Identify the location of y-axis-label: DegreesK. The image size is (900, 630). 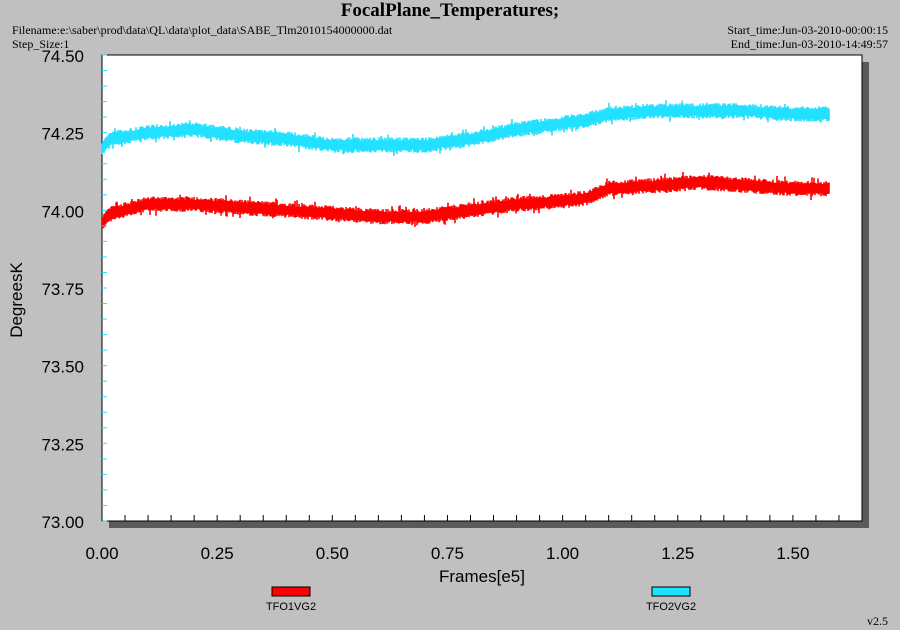
(16, 300).